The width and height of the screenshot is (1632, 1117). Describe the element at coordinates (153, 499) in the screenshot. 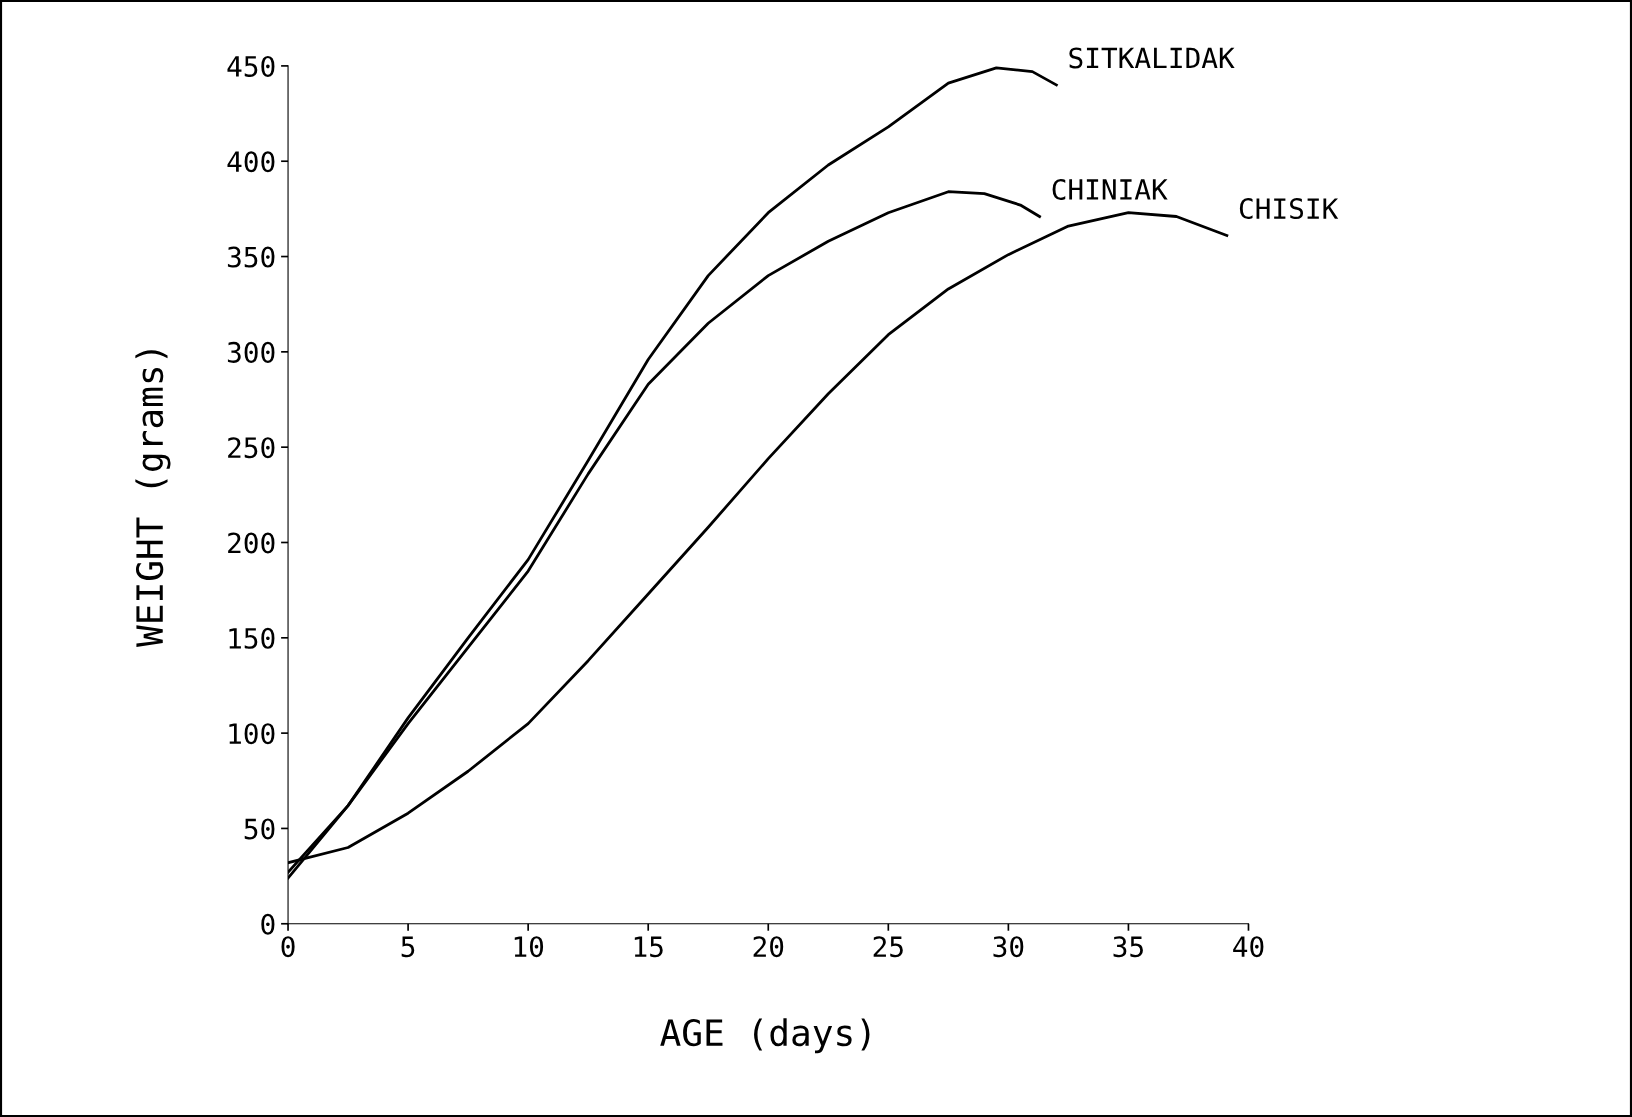

I see `y-axis-title: WEIGHT (grams)` at that location.